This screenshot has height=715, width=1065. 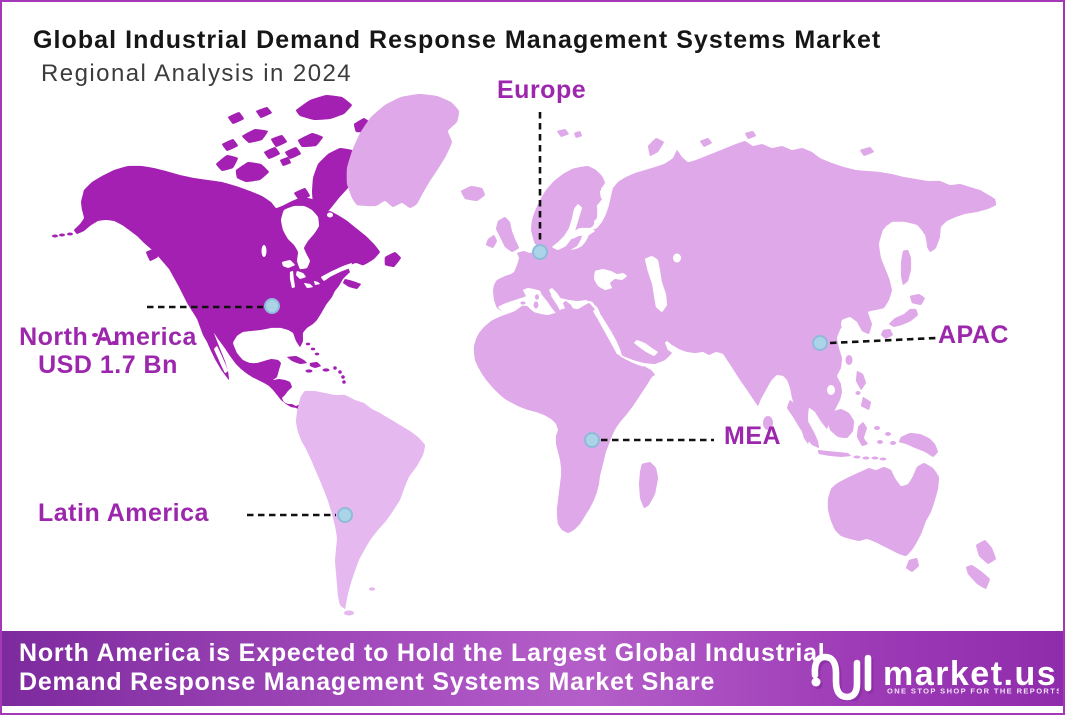 What do you see at coordinates (973, 691) in the screenshot?
I see `svg-text: ONE STOP SHOP FOR THE REPORTS` at bounding box center [973, 691].